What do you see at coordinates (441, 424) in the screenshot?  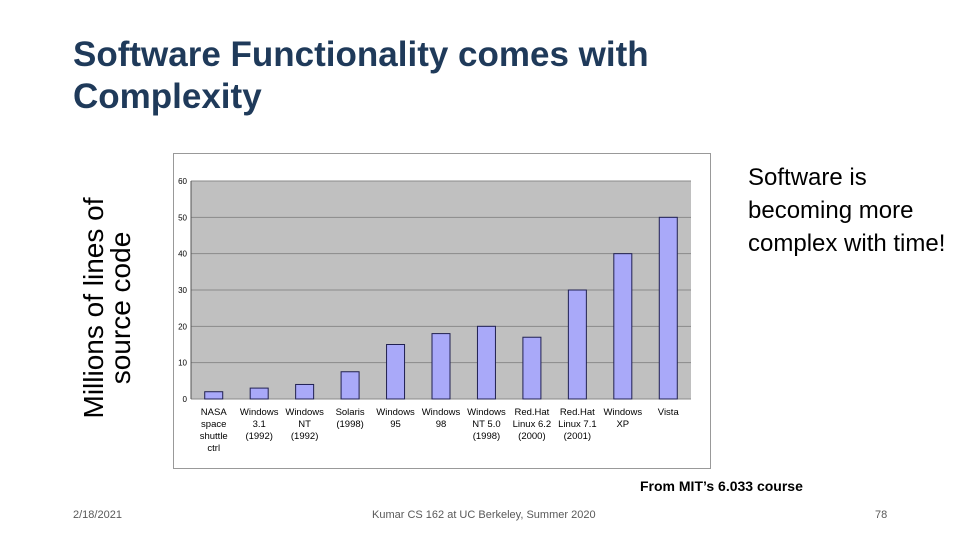 I see `x-tick-label: 98` at bounding box center [441, 424].